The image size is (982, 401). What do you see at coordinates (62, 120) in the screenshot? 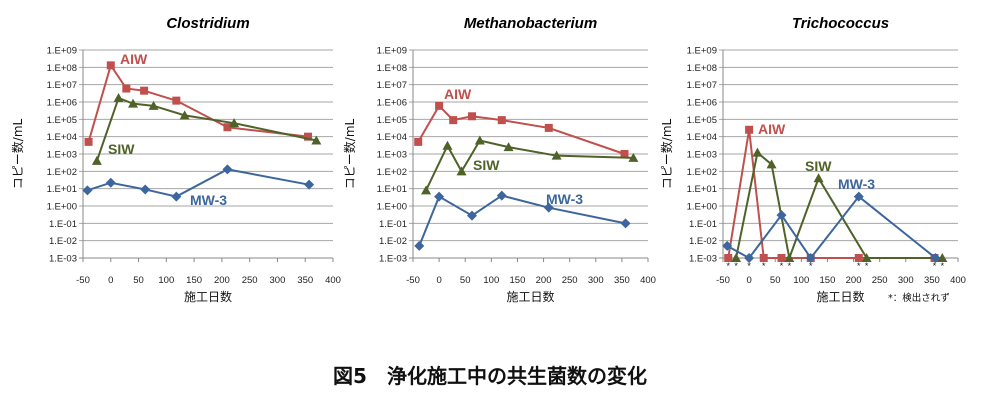
I see `y-tick-label: 1.E+05` at bounding box center [62, 120].